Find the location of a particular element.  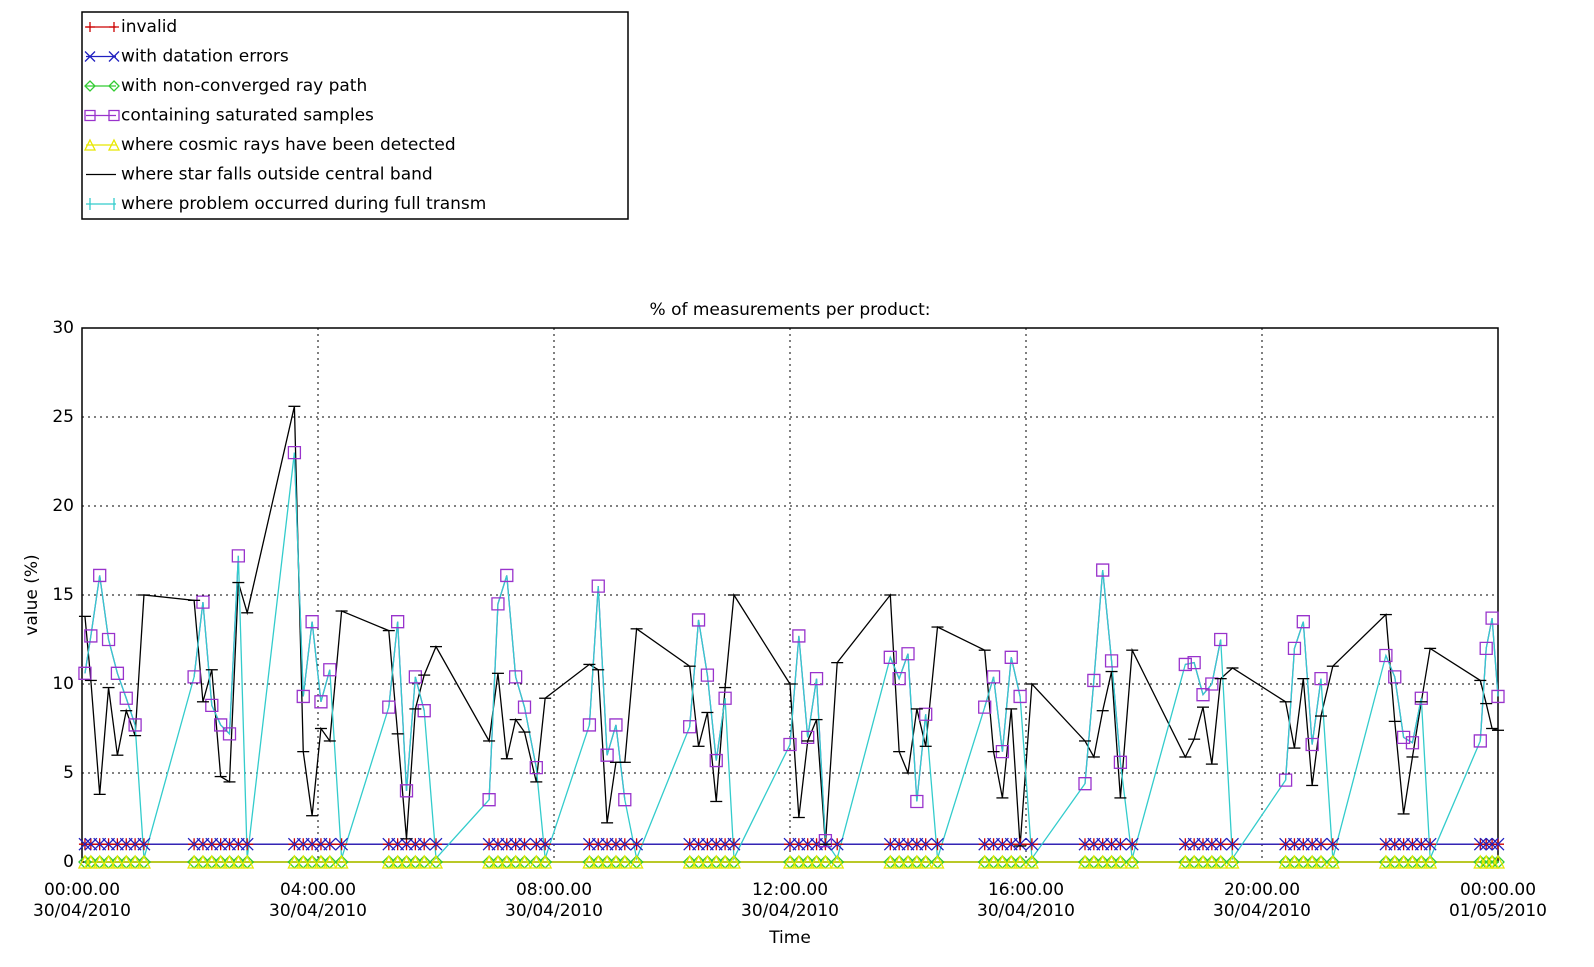

y-axis-label: value (%) is located at coordinates (32, 594).